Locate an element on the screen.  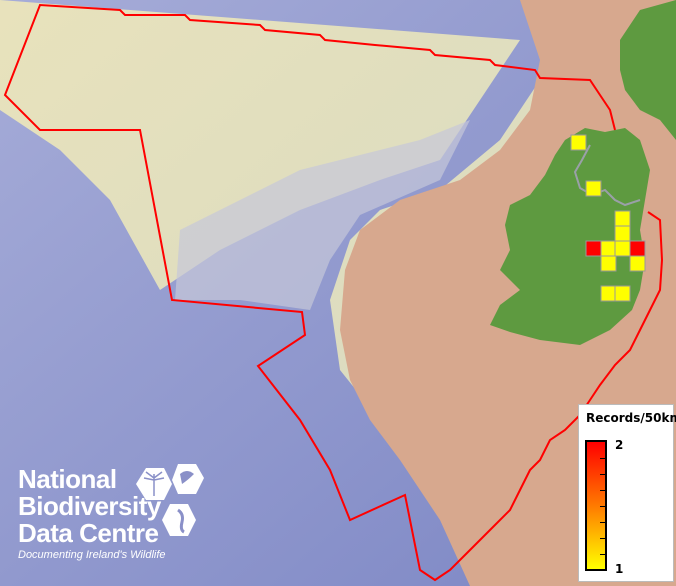
hexagon-logo-icon is located at coordinates (170, 500).